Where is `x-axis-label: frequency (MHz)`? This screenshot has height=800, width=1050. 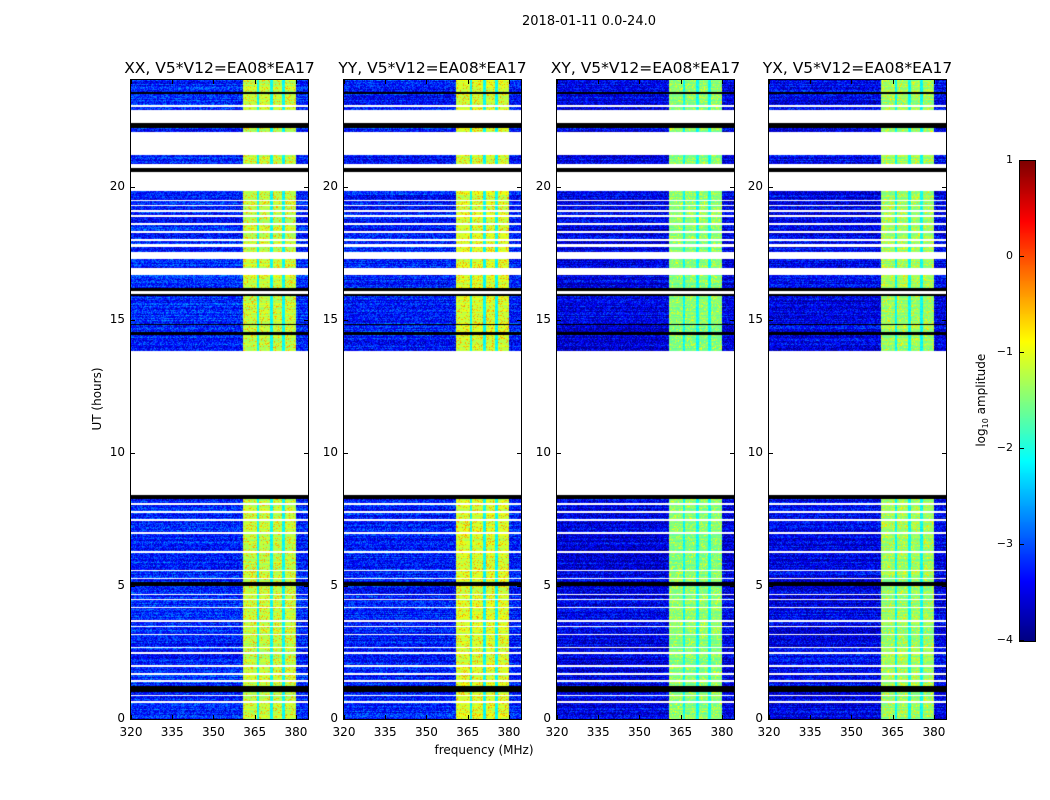 x-axis-label: frequency (MHz) is located at coordinates (484, 750).